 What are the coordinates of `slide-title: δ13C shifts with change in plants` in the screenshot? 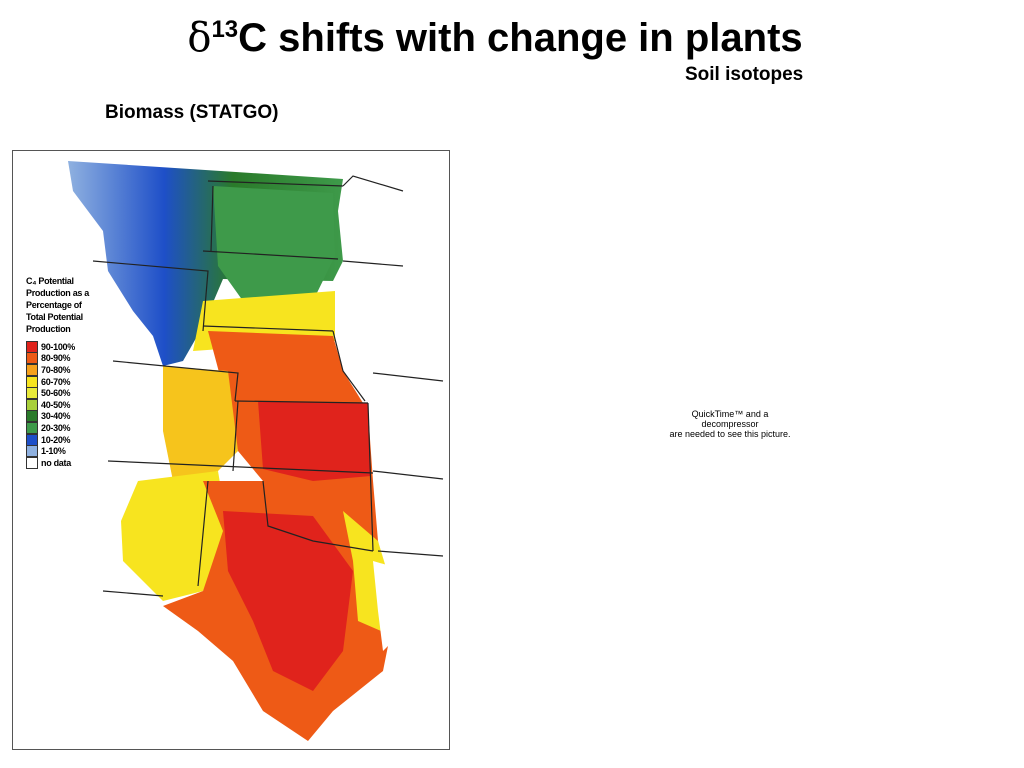 It's located at (495, 38).